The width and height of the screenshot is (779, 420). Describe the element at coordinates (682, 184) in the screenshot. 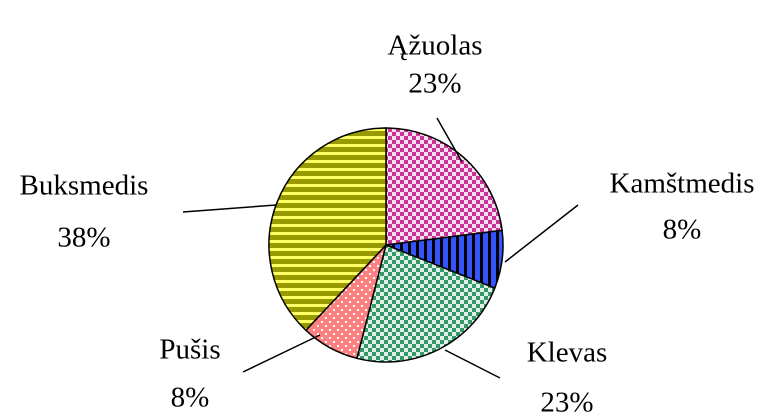

I see `slice-label: Kamštmedis` at that location.